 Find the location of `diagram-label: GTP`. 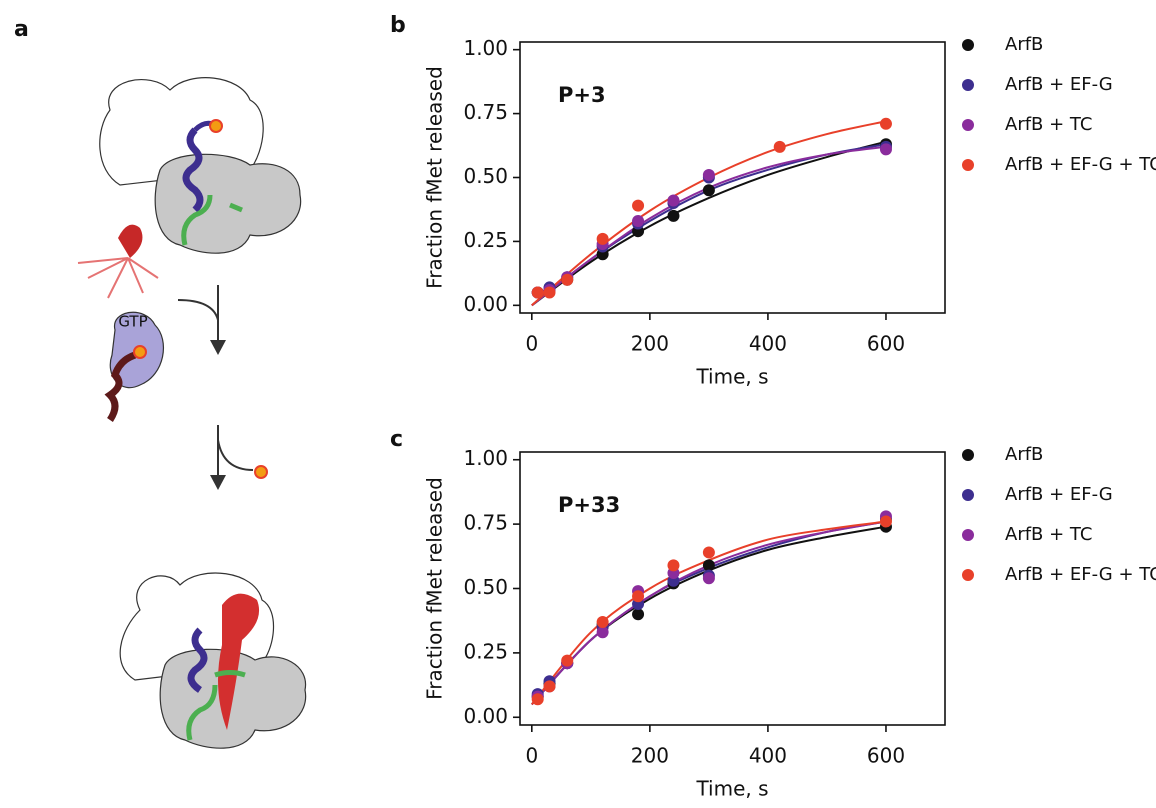

diagram-label: GTP is located at coordinates (132, 322).